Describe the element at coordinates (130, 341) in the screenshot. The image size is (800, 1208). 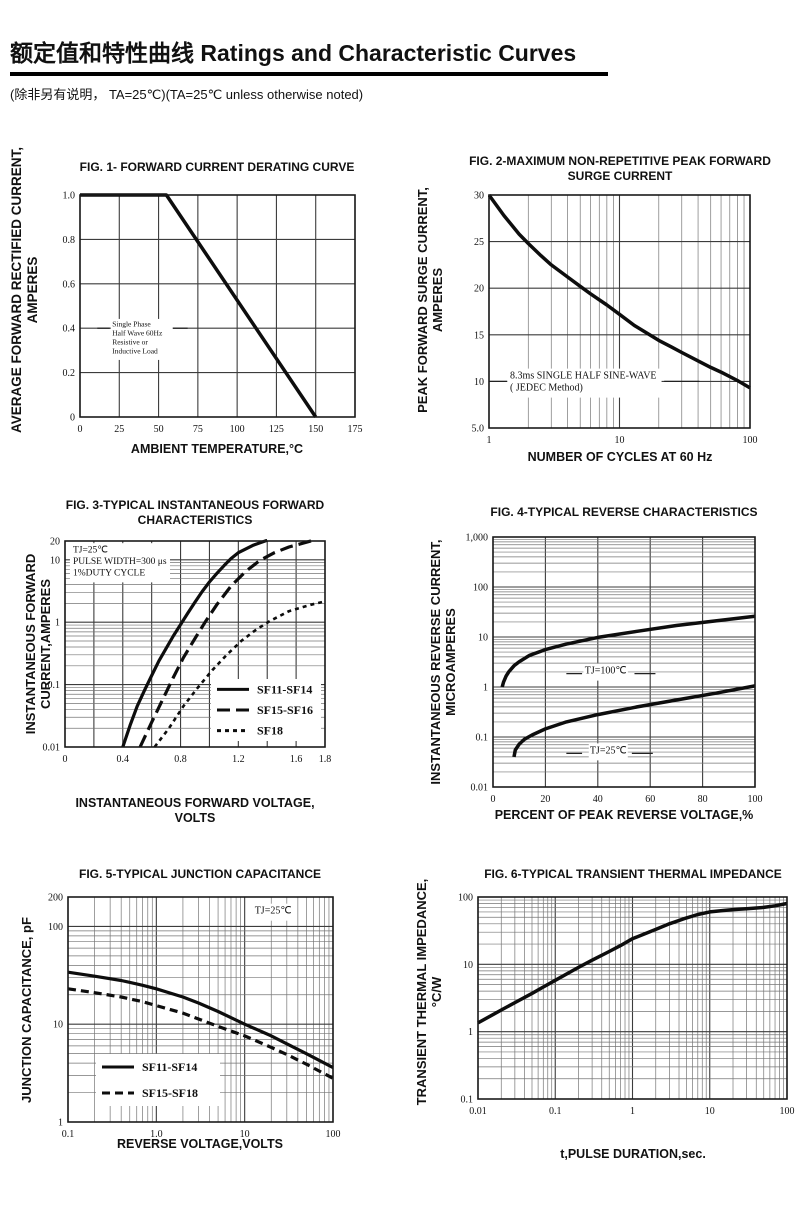
I see `svg-text: Resistive or` at that location.